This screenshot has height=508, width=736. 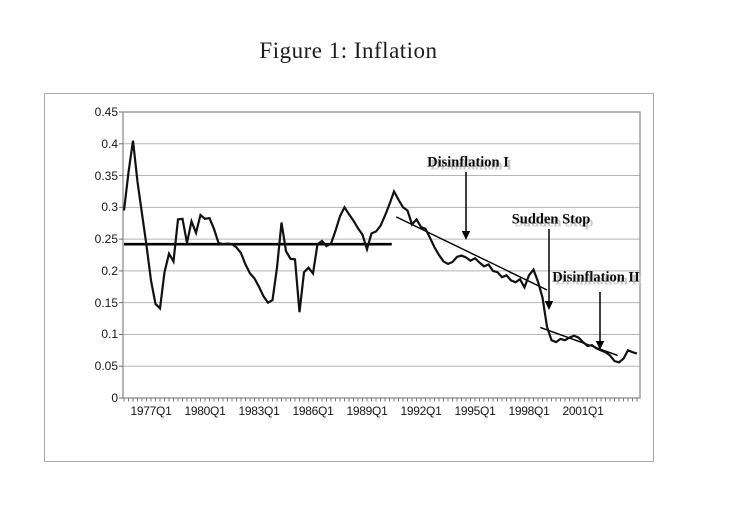 What do you see at coordinates (367, 411) in the screenshot?
I see `x-tick-label: 1989Q1` at bounding box center [367, 411].